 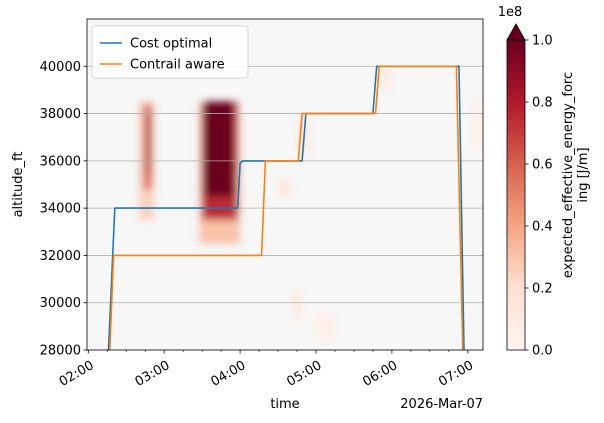 What do you see at coordinates (153, 374) in the screenshot?
I see `x-tick-label-03:00: 03:00` at bounding box center [153, 374].